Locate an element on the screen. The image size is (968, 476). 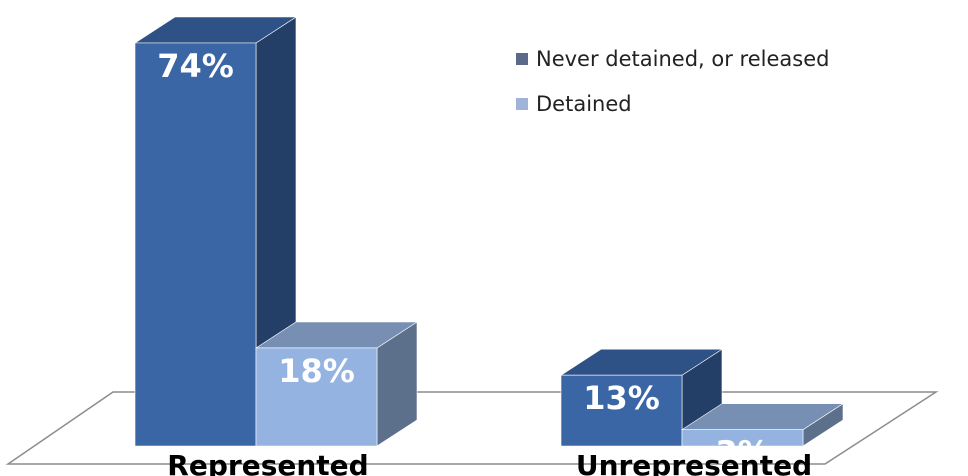
data-label: 3% is located at coordinates (742, 453).